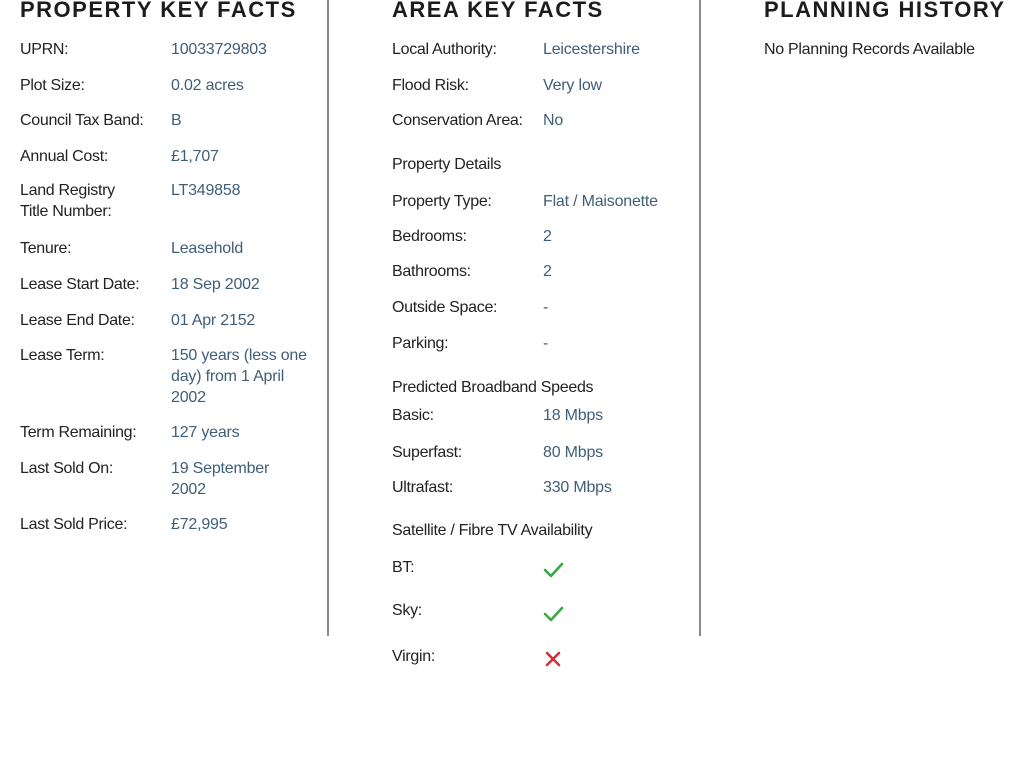 This screenshot has height=757, width=1024. Describe the element at coordinates (869, 49) in the screenshot. I see `planning-message: No Planning Records Available` at that location.